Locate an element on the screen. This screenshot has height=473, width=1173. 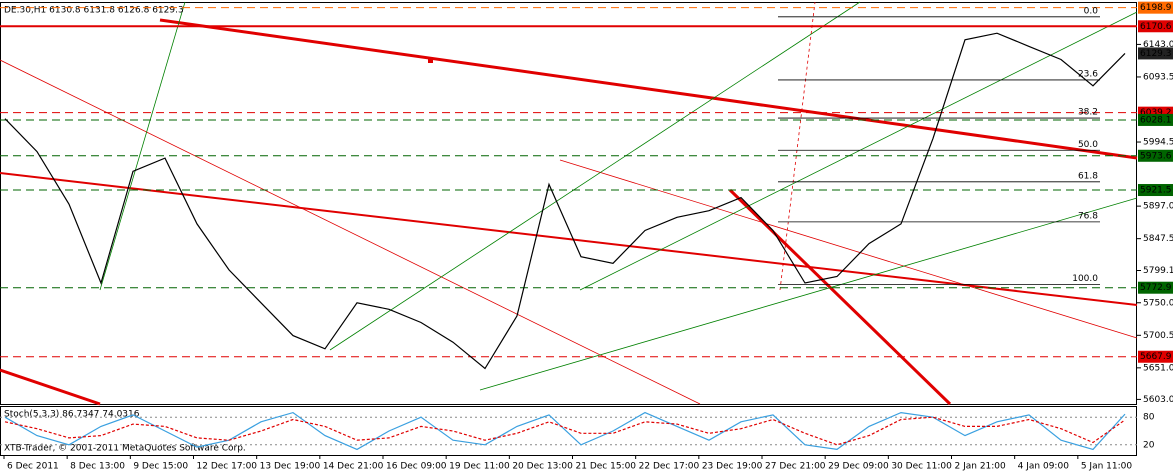
fib-label: 38.2 is located at coordinates (1088, 113).